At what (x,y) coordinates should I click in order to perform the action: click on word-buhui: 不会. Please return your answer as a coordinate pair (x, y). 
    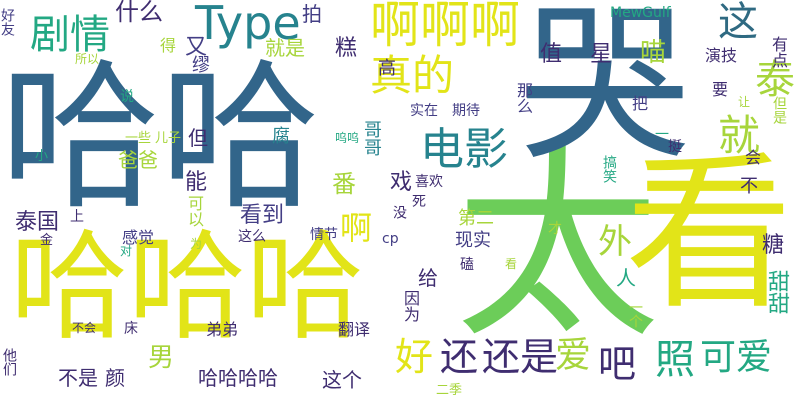
    Looking at the image, I should click on (84, 328).